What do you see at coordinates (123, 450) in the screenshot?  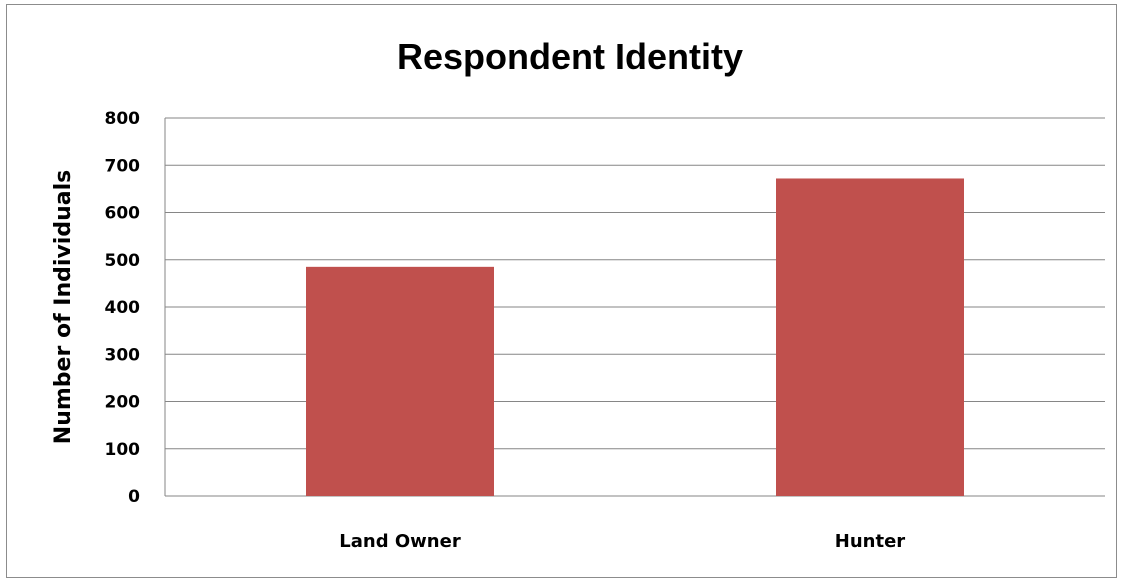 I see `y-tick-label: 100` at bounding box center [123, 450].